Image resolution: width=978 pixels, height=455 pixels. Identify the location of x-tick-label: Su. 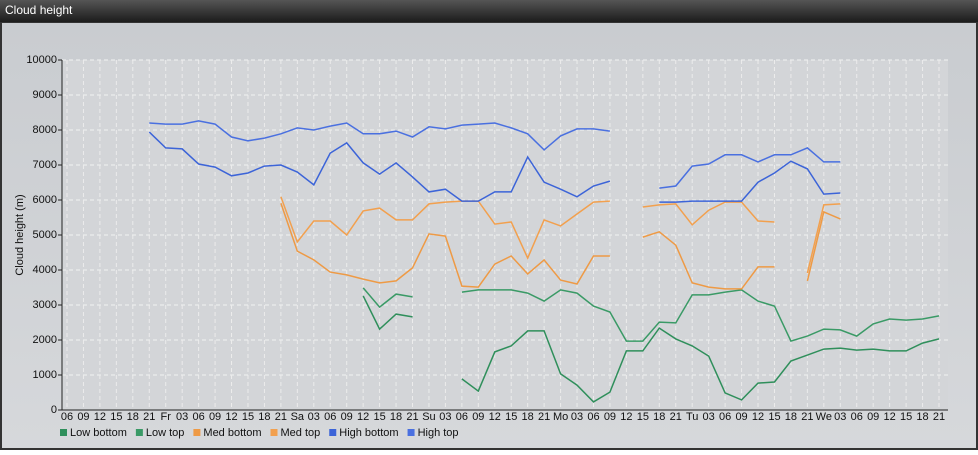
(428, 417).